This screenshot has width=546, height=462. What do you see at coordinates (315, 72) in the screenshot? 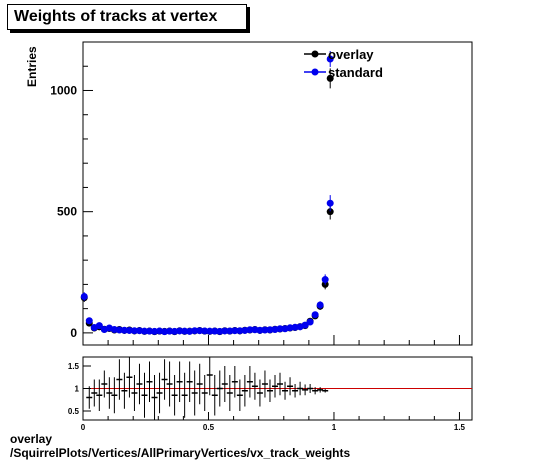
I see `legend-marker-standard` at bounding box center [315, 72].